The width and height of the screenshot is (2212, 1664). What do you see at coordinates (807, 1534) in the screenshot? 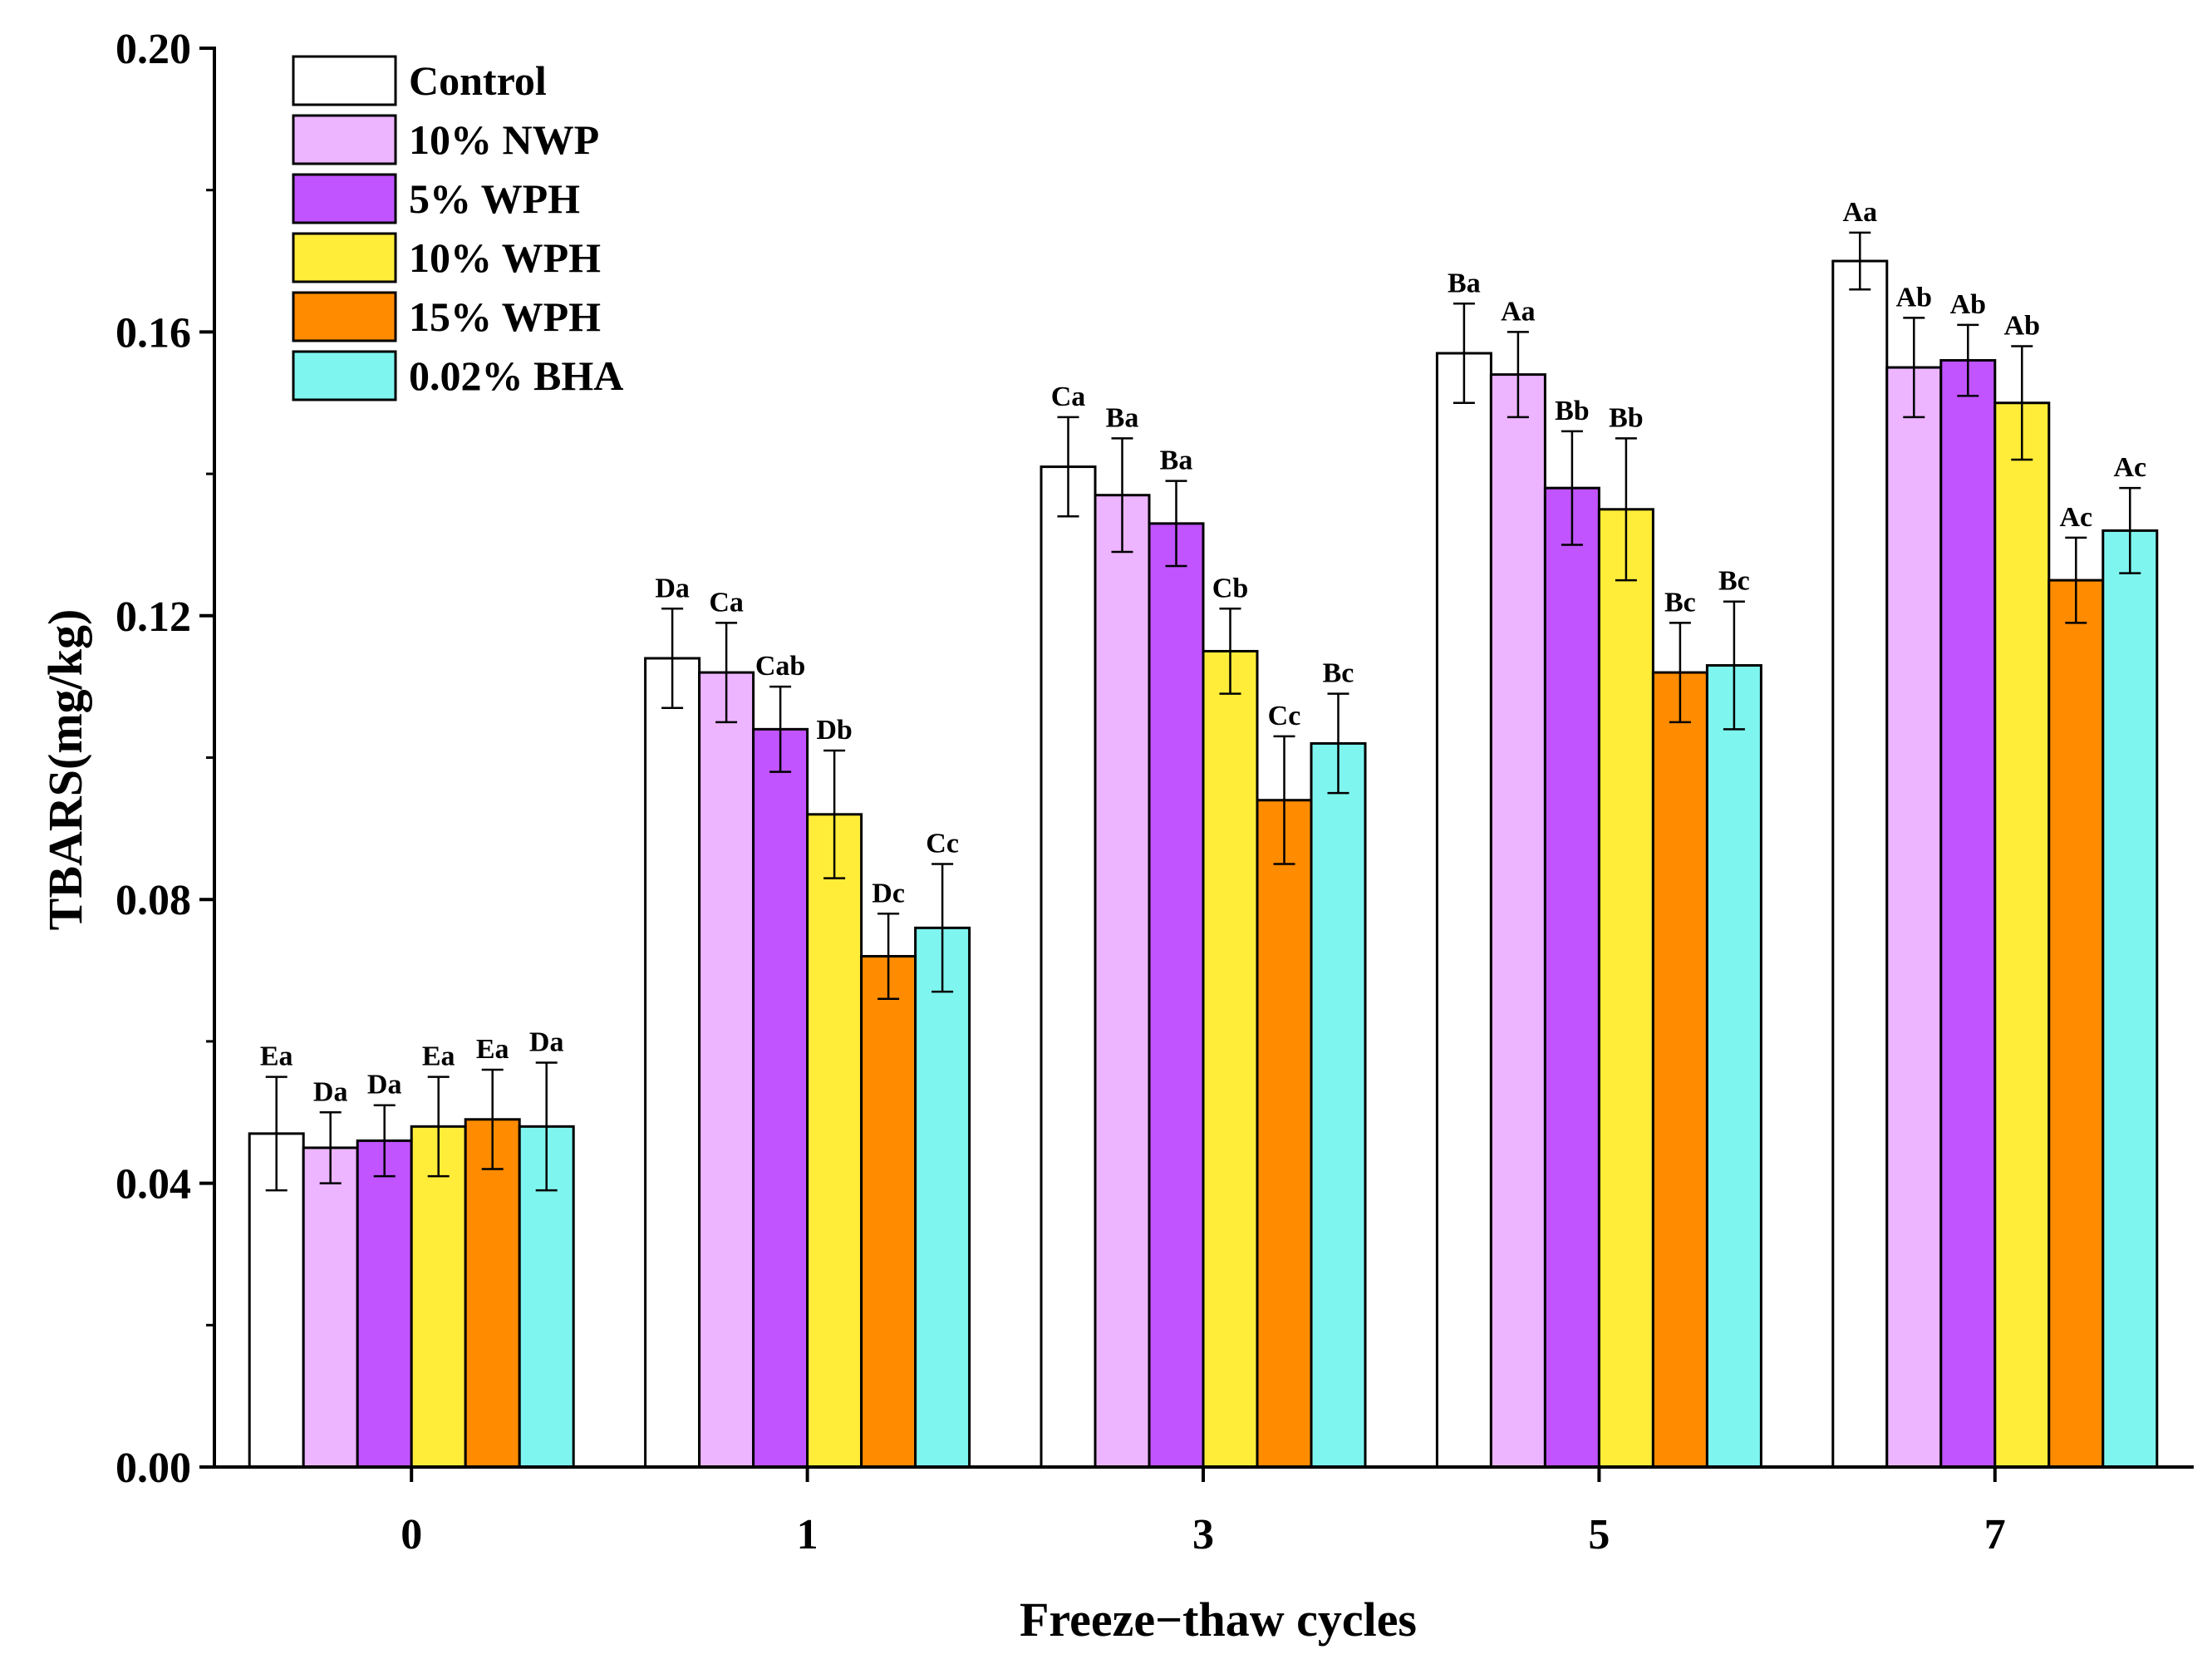
I see `x-tick-label: 1` at bounding box center [807, 1534].